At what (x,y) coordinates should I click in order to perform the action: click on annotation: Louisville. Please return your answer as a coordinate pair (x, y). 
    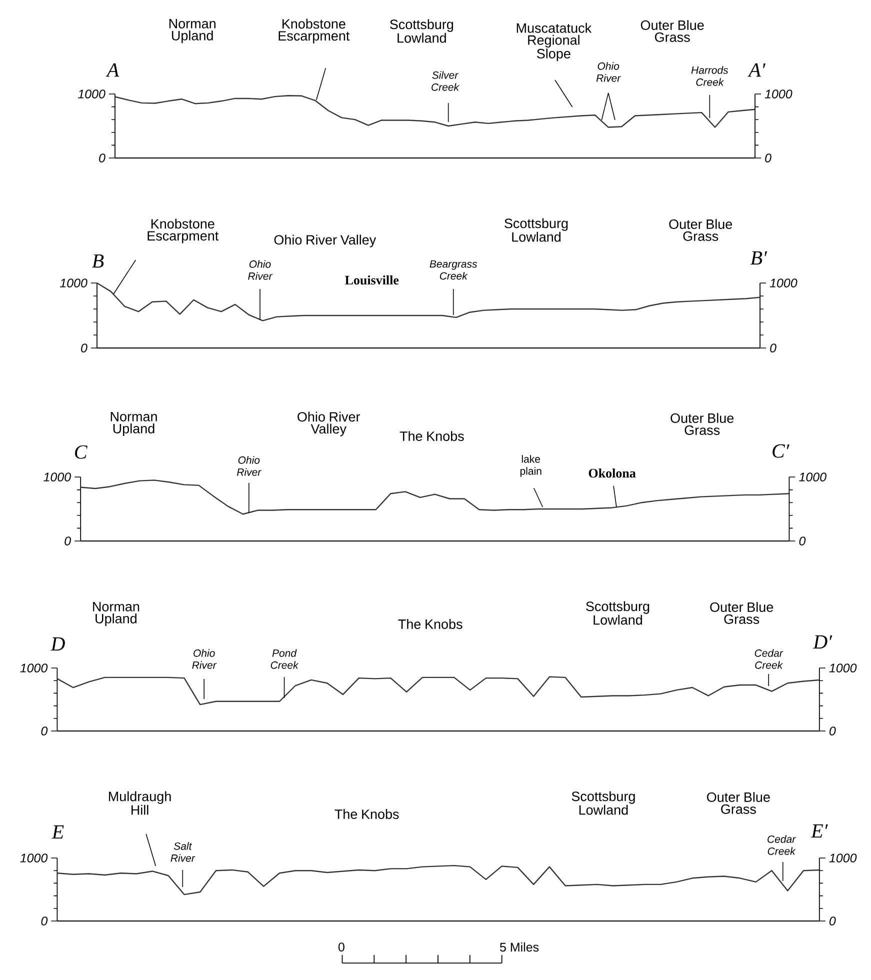
    Looking at the image, I should click on (372, 280).